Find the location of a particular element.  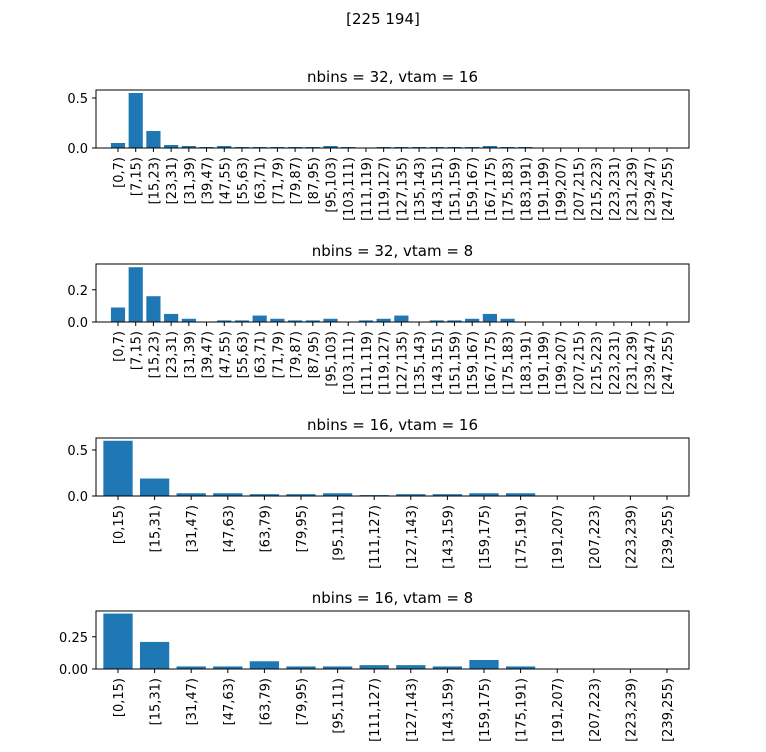

x-tick-label: [31,47) is located at coordinates (192, 701).